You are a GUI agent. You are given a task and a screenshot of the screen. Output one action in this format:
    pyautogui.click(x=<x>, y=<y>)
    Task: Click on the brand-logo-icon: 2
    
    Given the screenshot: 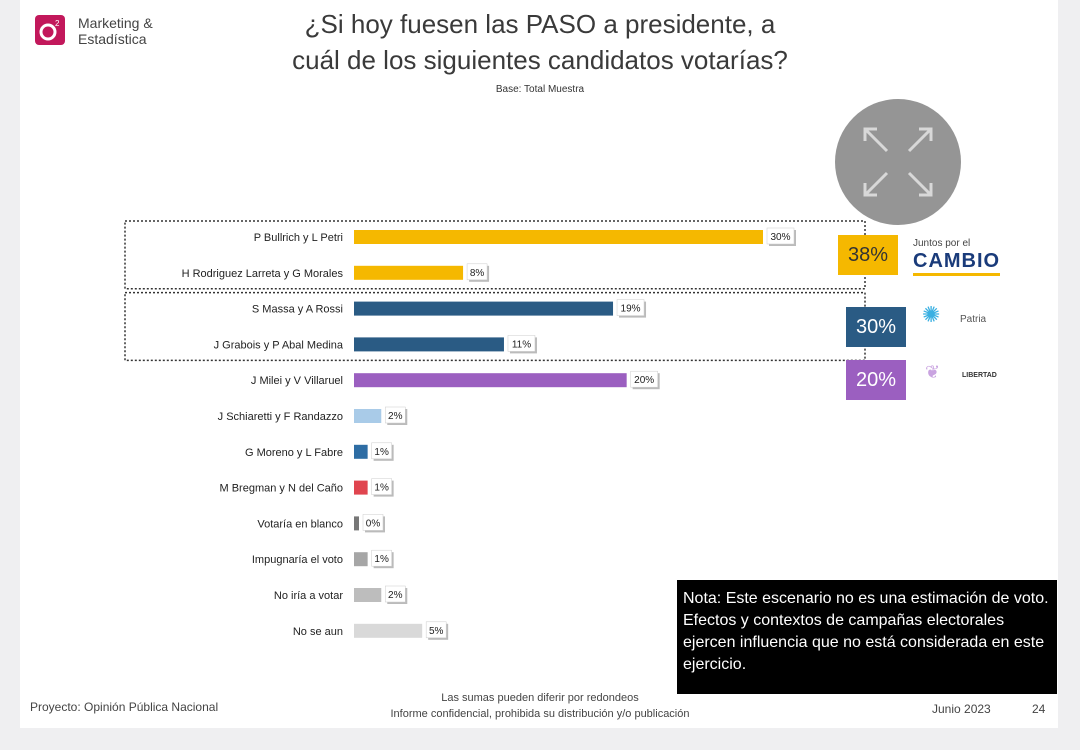 What is the action you would take?
    pyautogui.click(x=50, y=30)
    